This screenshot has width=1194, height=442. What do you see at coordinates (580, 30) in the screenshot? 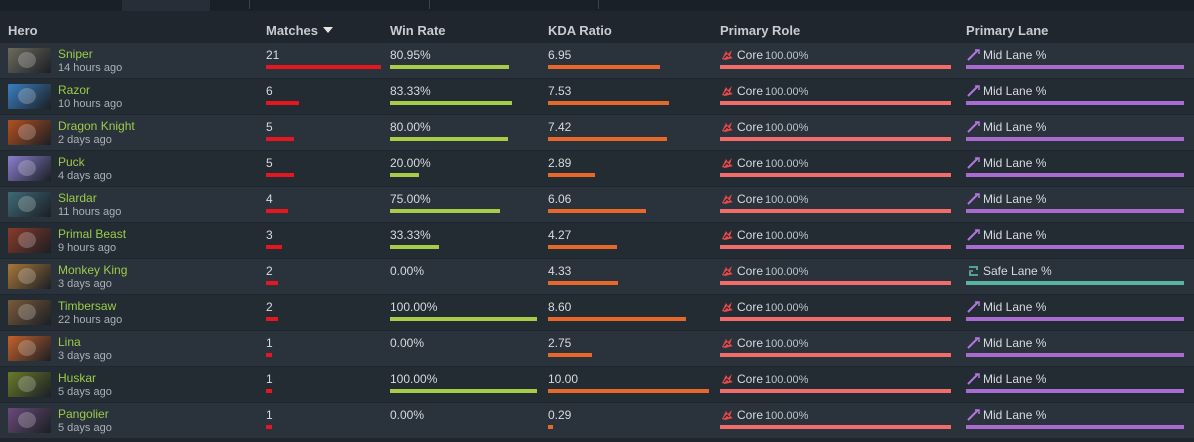
I see `column-kda-ratio: KDA Ratio` at bounding box center [580, 30].